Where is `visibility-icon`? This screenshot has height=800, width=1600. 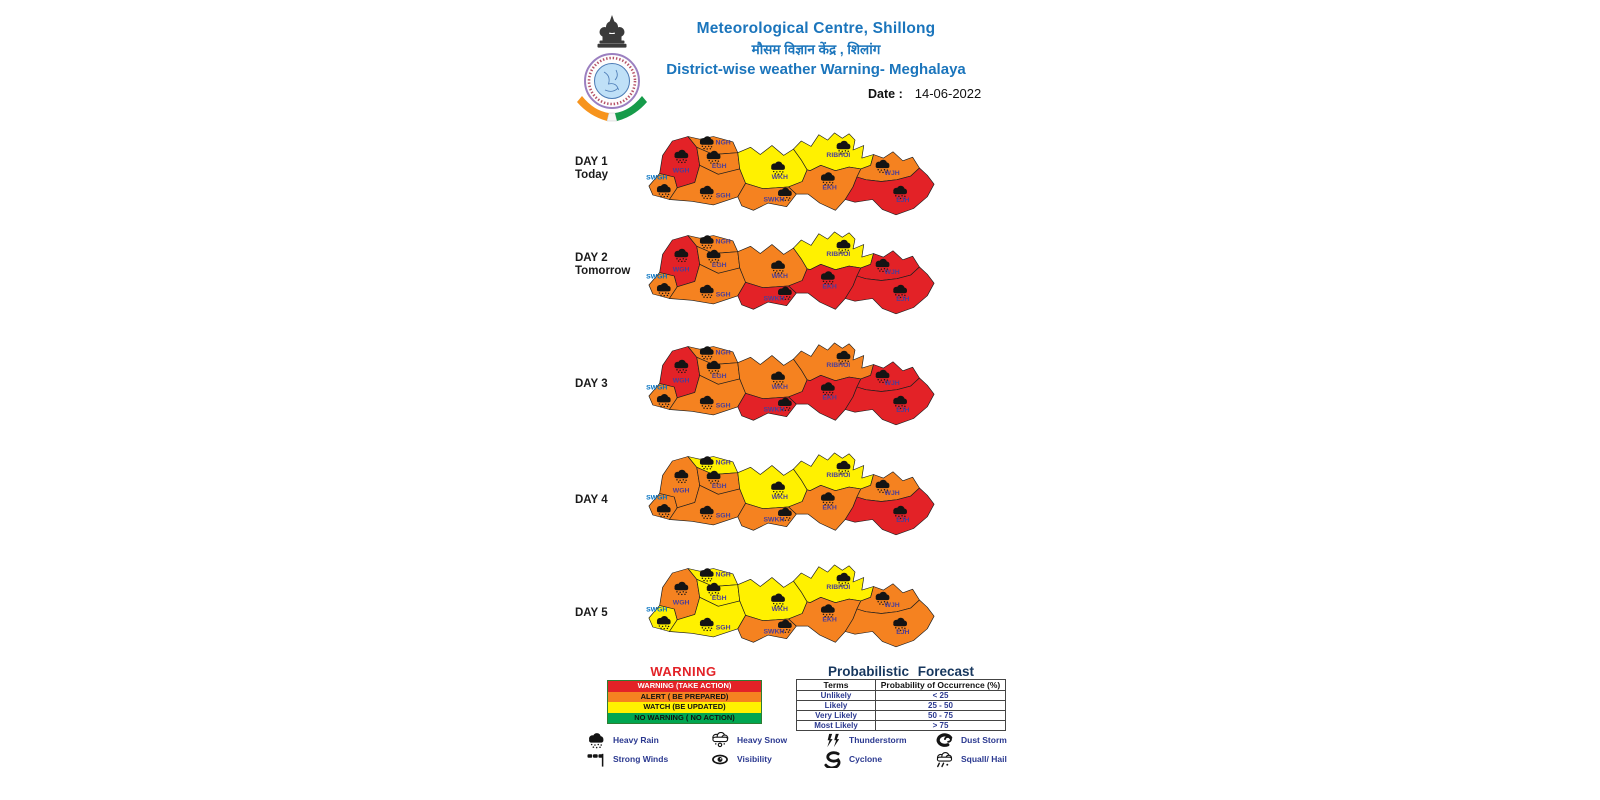 visibility-icon is located at coordinates (720, 759).